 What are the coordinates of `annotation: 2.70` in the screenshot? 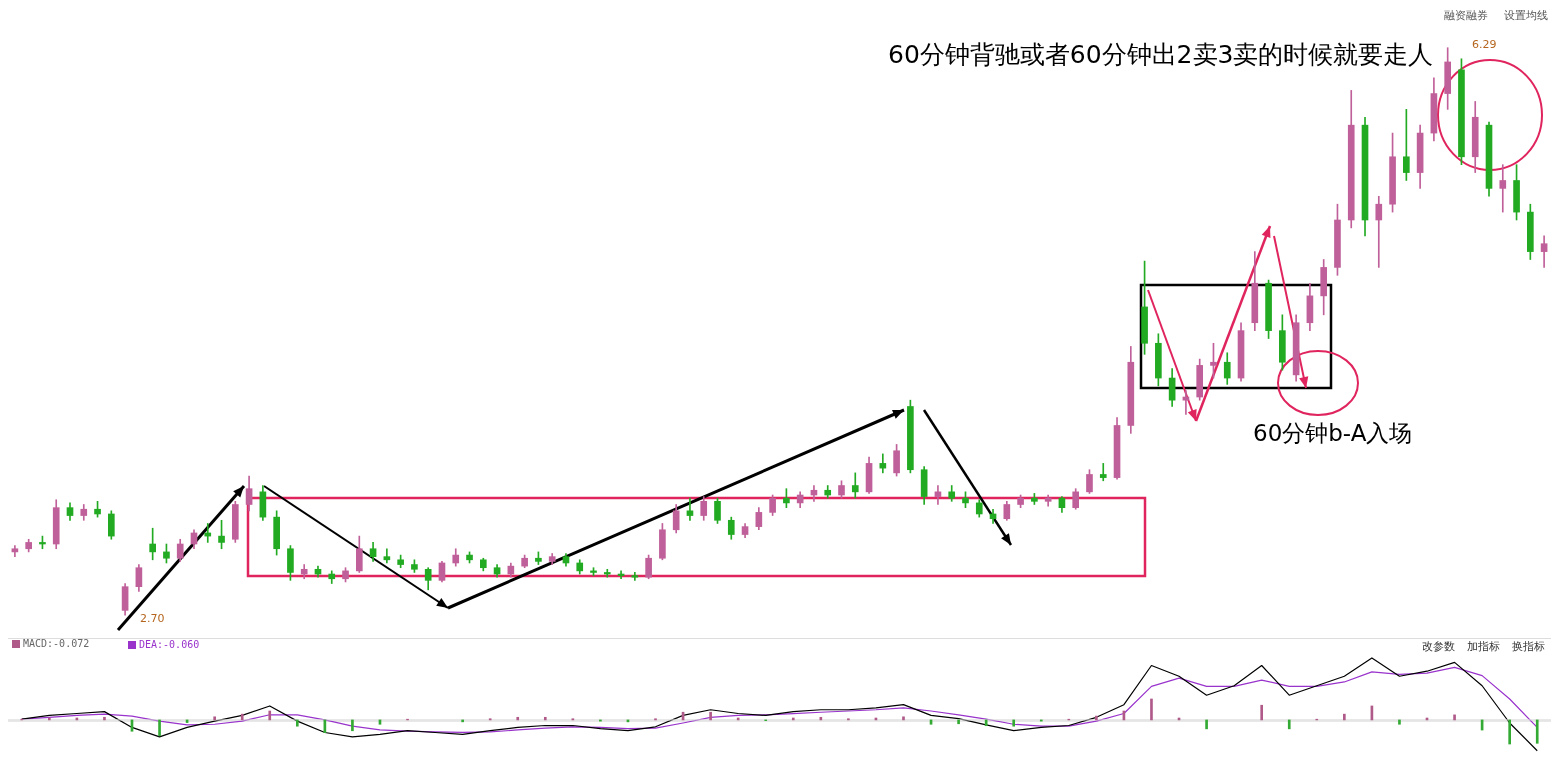 It's located at (152, 618).